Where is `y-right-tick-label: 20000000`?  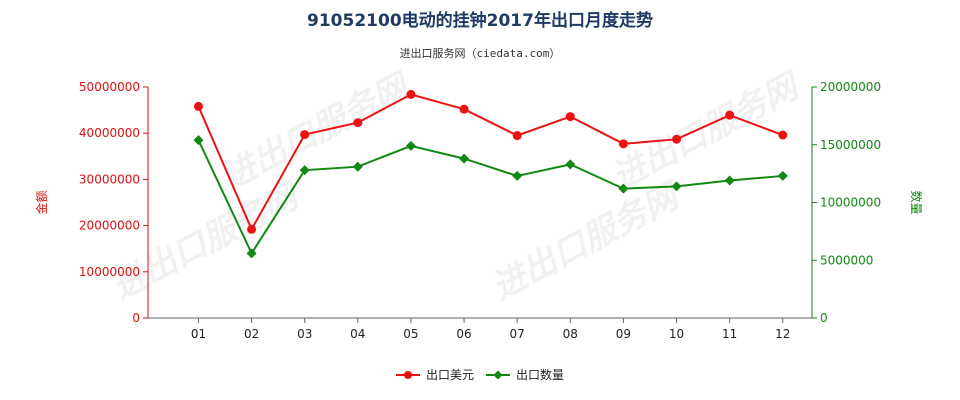
y-right-tick-label: 20000000 is located at coordinates (850, 87).